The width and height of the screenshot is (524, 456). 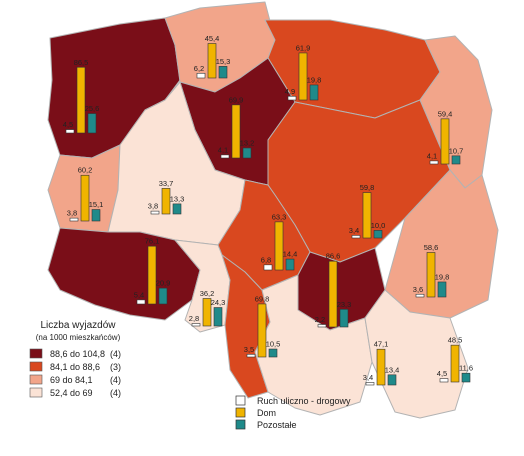 What do you see at coordinates (303, 72) in the screenshot?
I see `bar-group-warminsko-mazurskie: 4,9 61,9 19,8` at bounding box center [303, 72].